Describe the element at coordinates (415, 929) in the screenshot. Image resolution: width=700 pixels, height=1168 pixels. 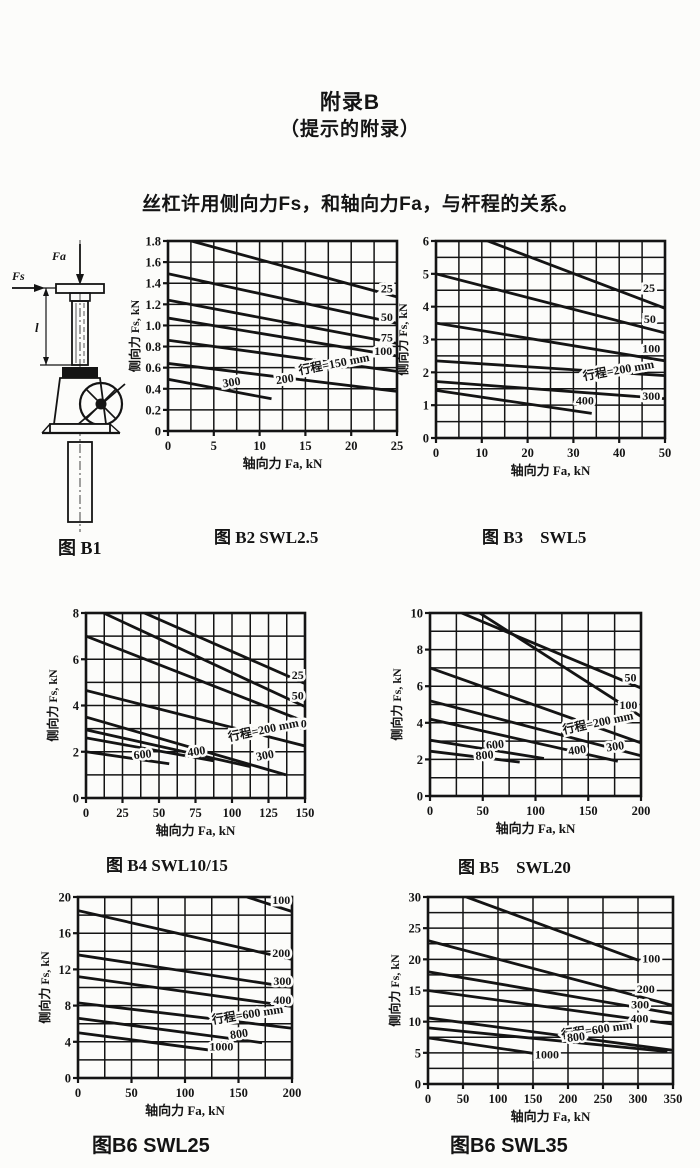
I see `y-tick-label: 25` at that location.